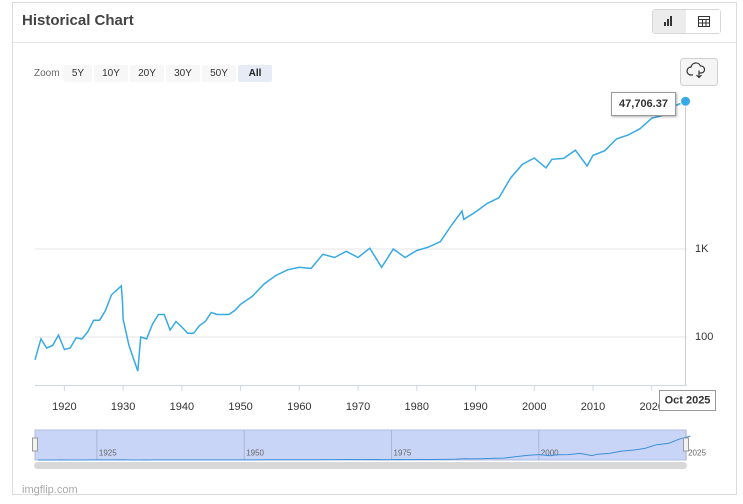 This screenshot has width=743, height=504. Describe the element at coordinates (78, 20) in the screenshot. I see `card-title: Historical Chart` at that location.